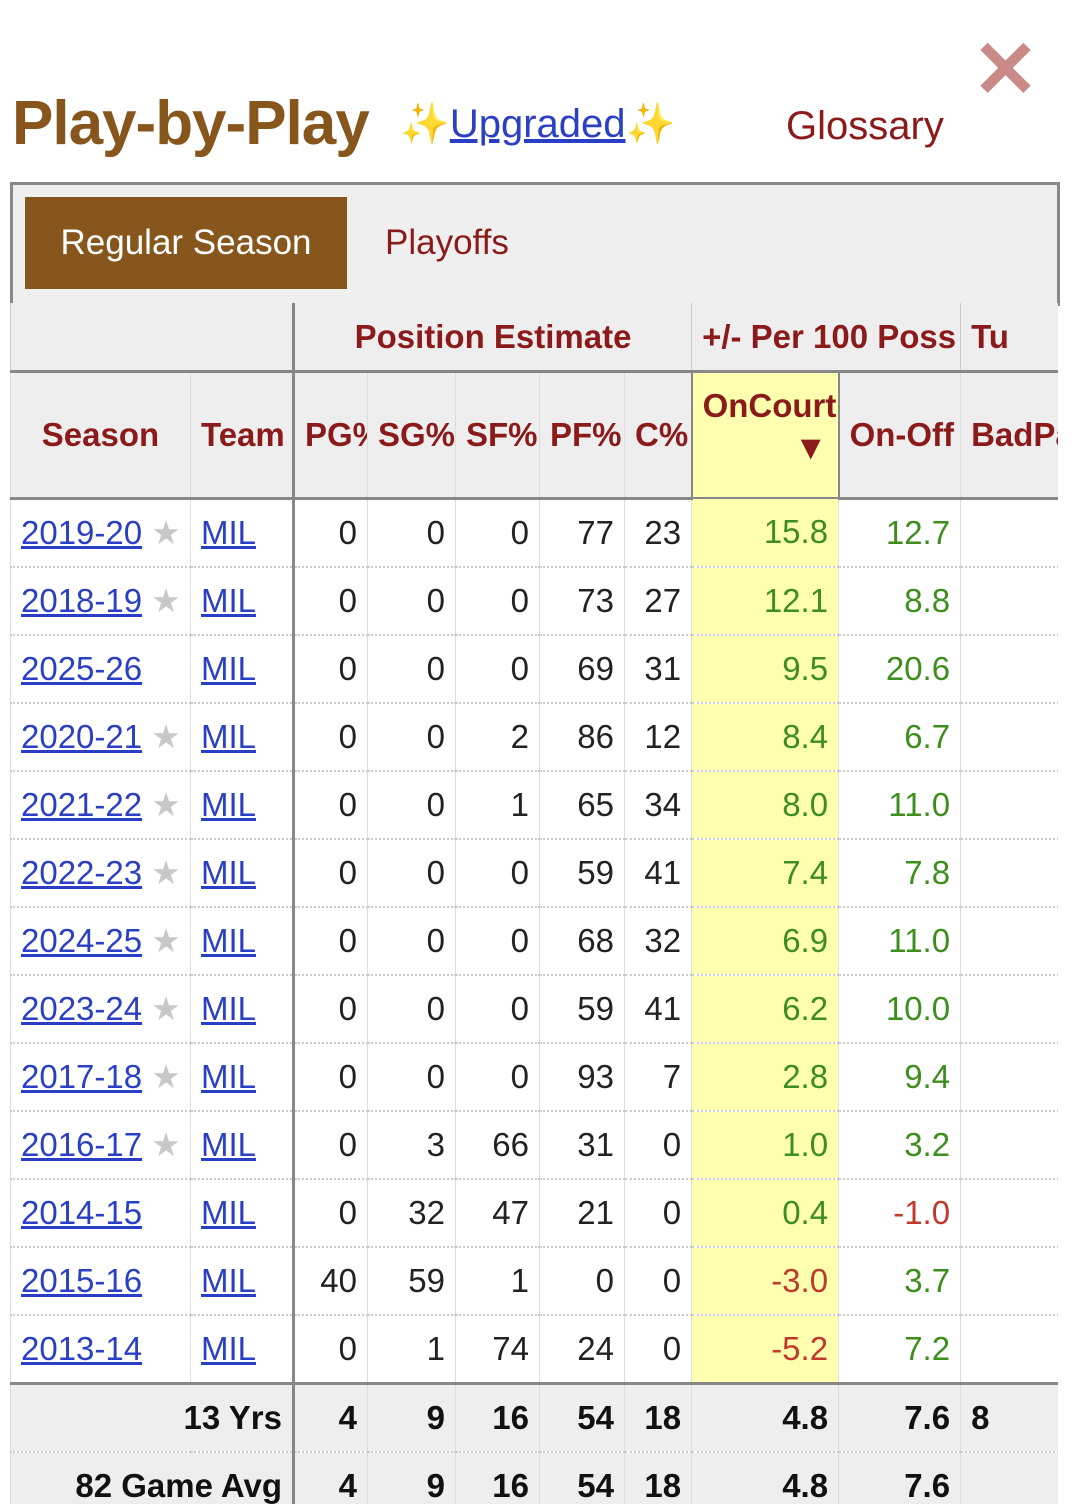  What do you see at coordinates (82, 532) in the screenshot?
I see `season-link: 2019-20` at bounding box center [82, 532].